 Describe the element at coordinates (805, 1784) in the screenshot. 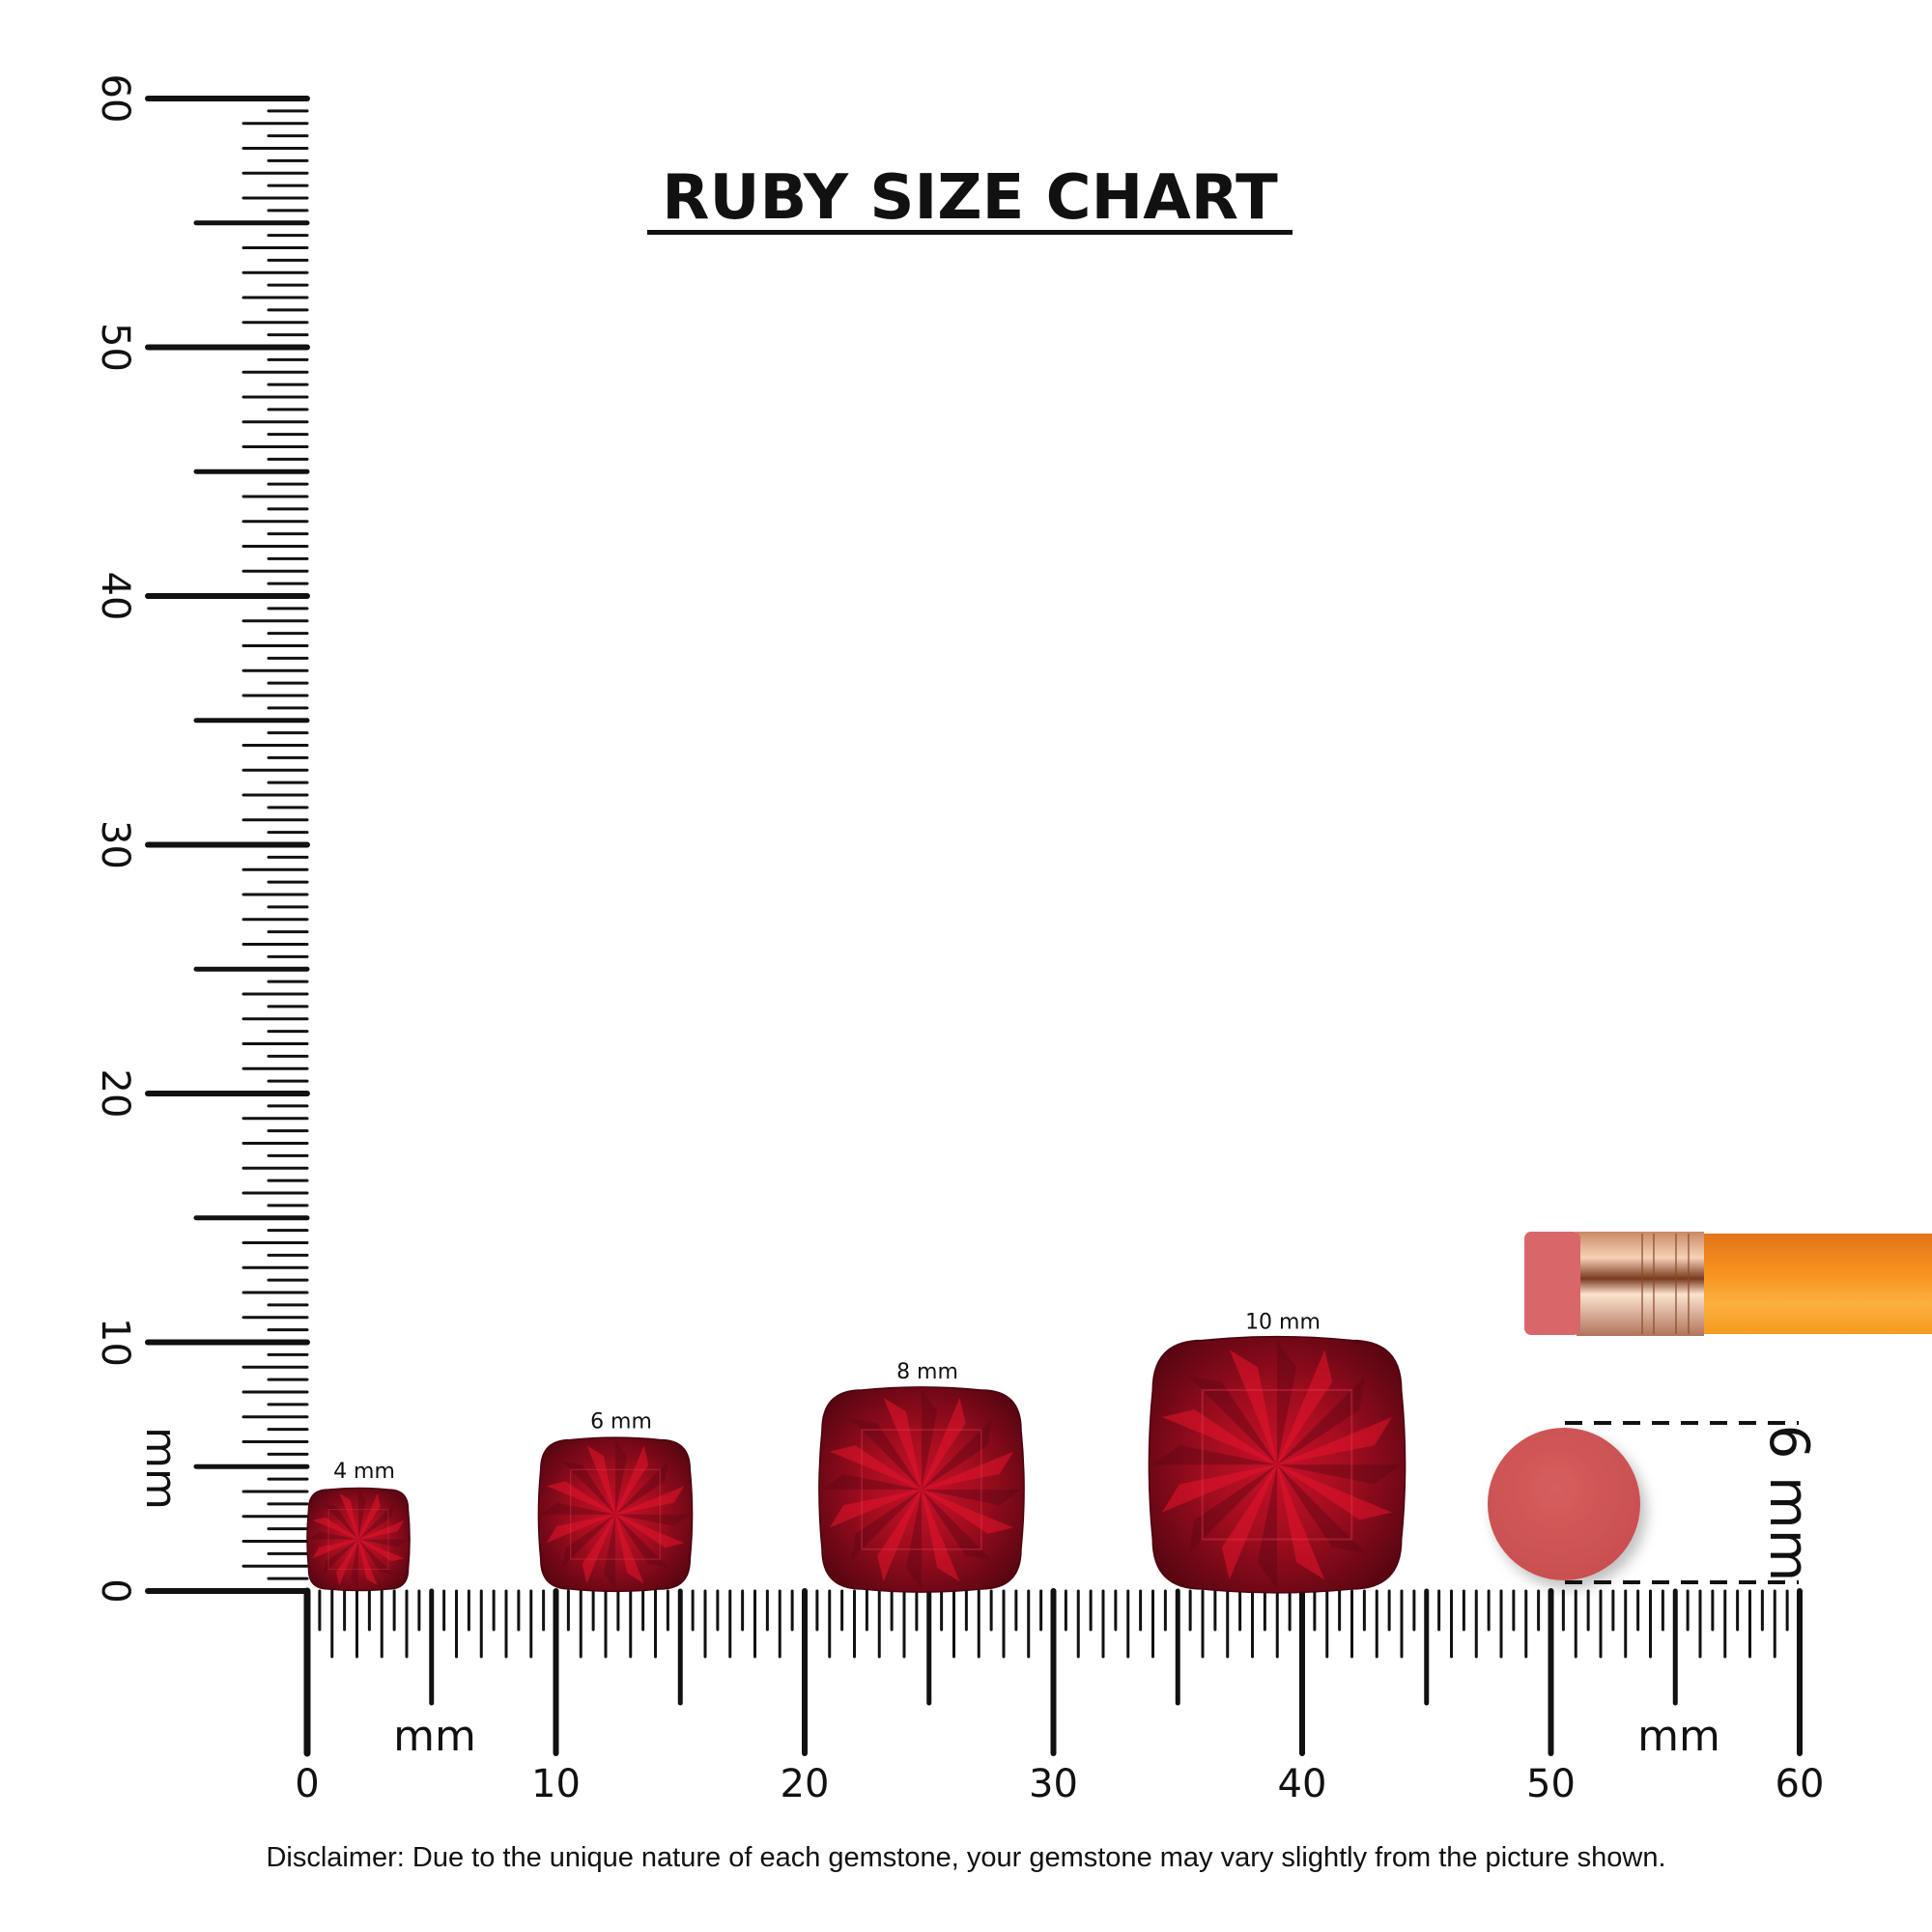

I see `x-tick-label: 20` at that location.